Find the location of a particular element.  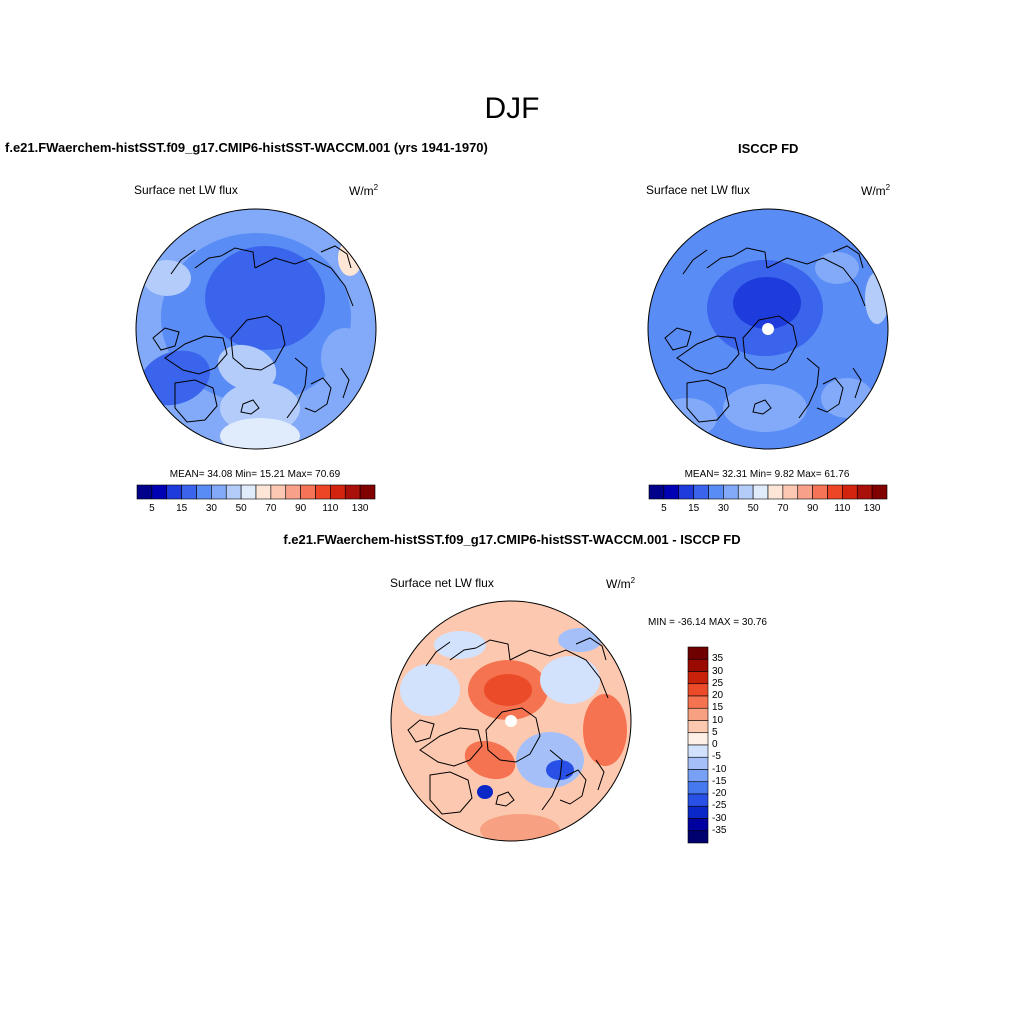

colorbar-tick-label: 0 is located at coordinates (715, 744).